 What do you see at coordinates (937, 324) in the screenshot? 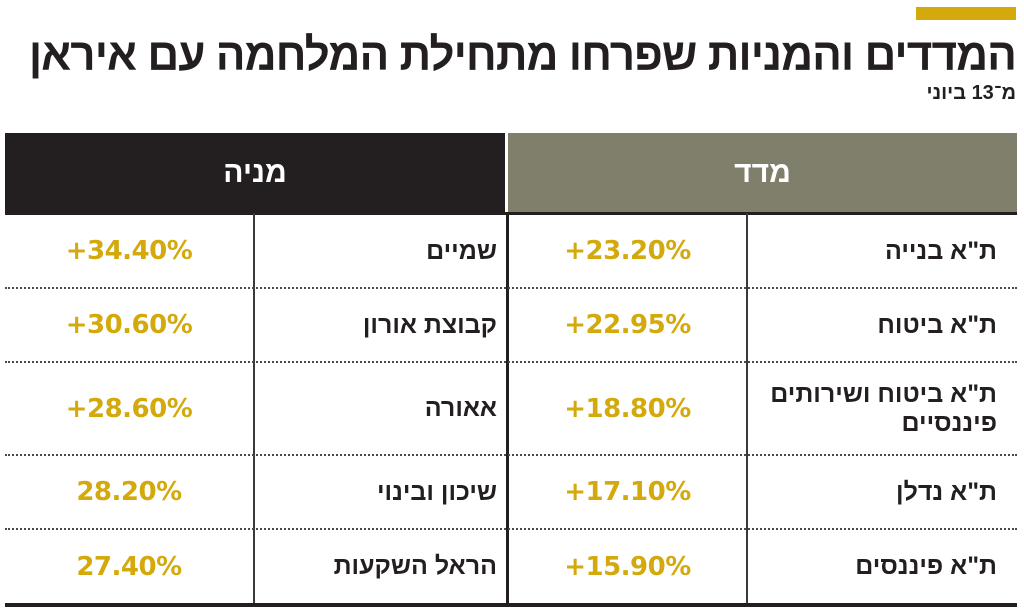
I see `index-name: ת"א ביטוח` at bounding box center [937, 324].